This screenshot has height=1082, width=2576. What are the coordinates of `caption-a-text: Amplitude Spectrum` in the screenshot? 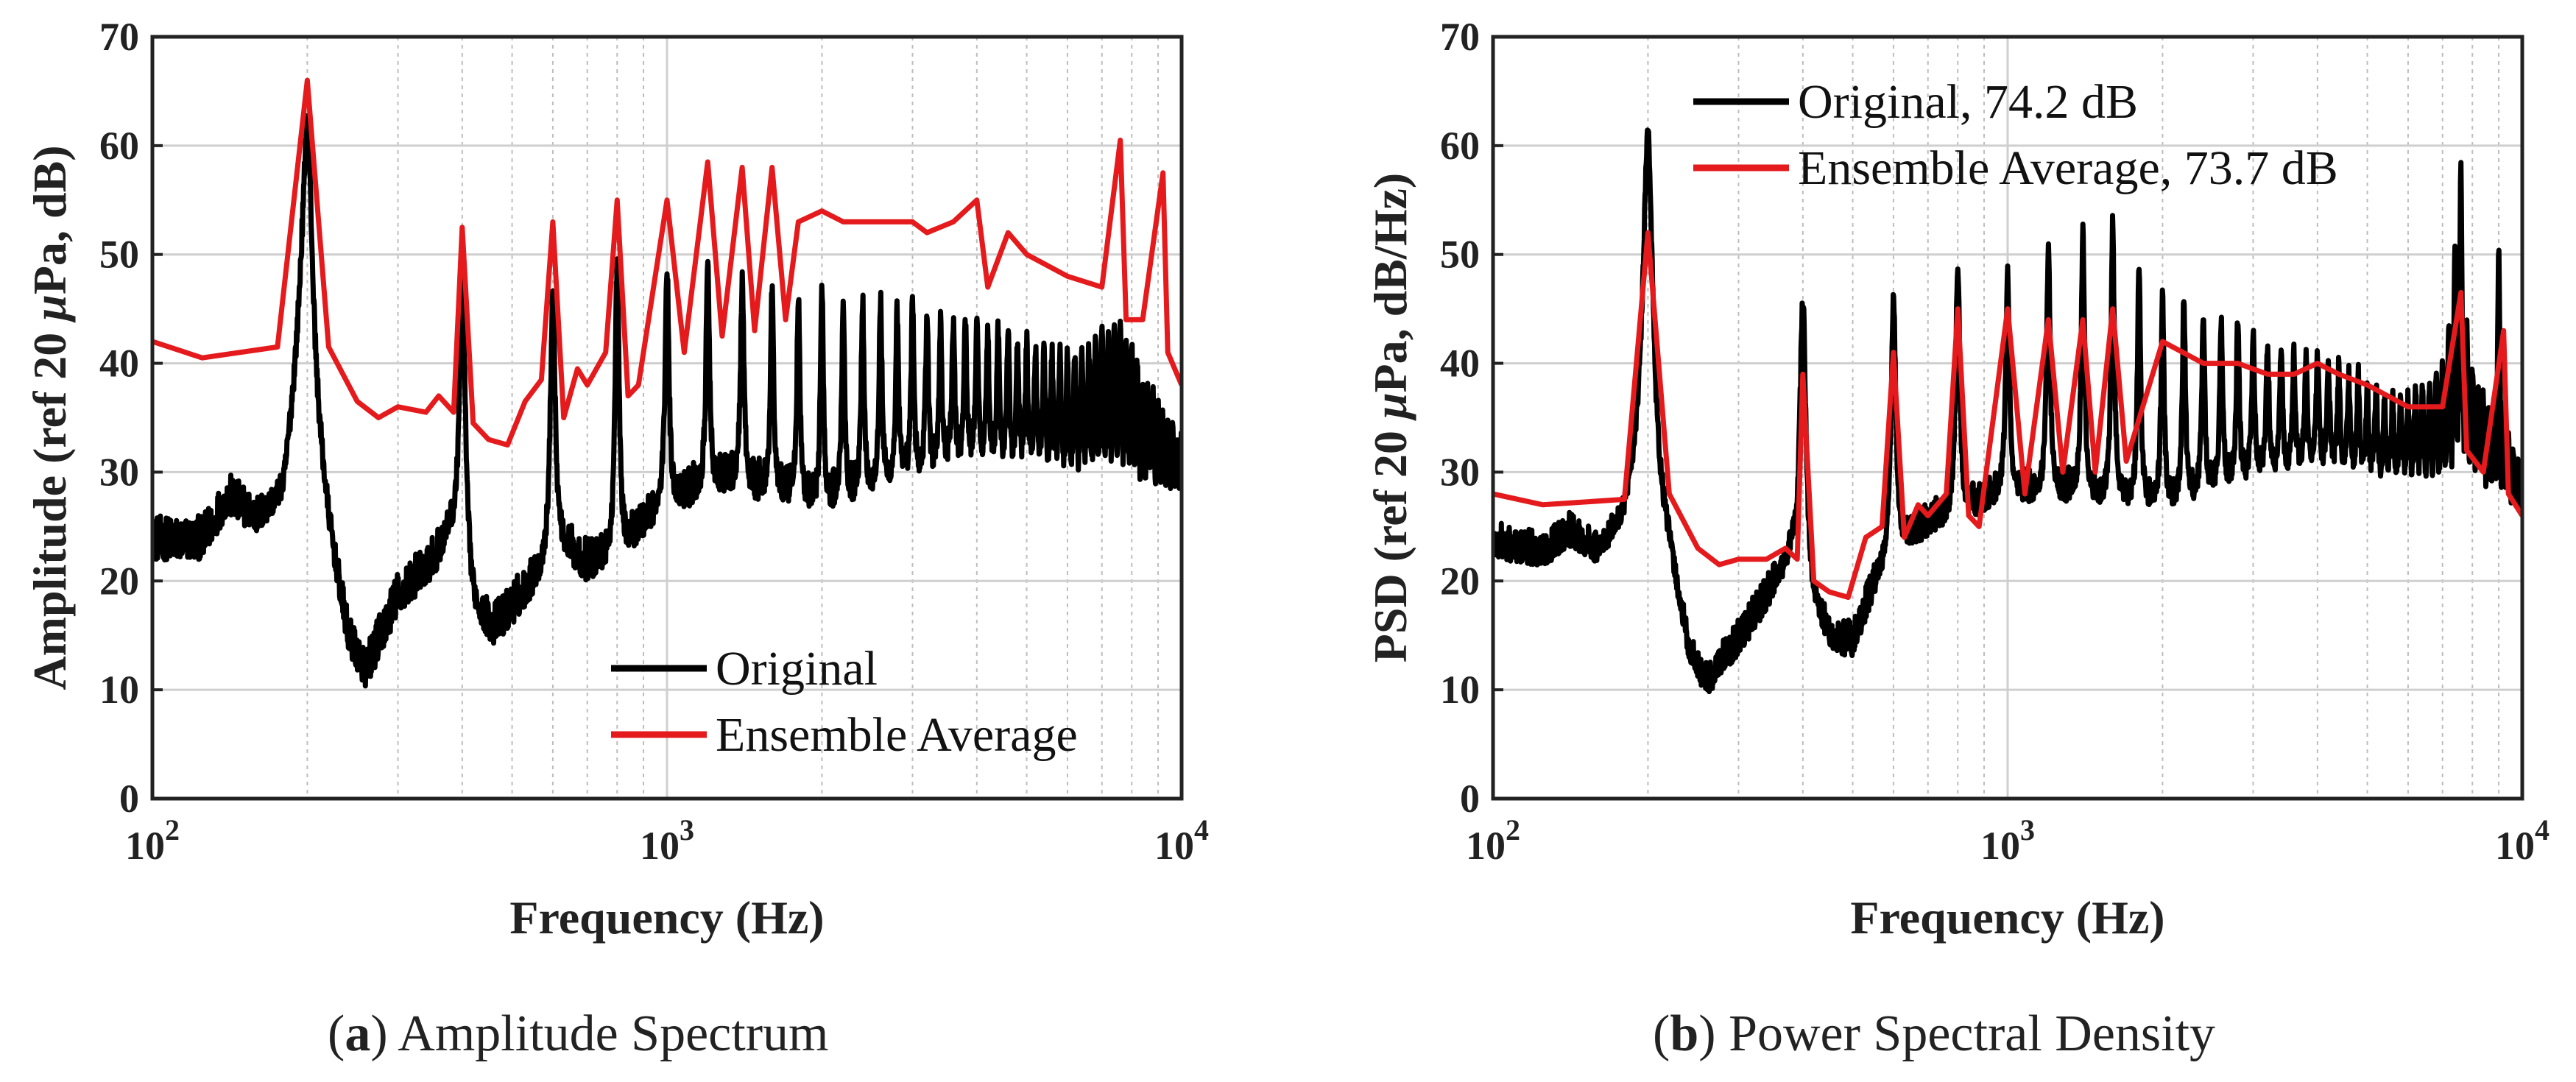 It's located at (608, 1033).